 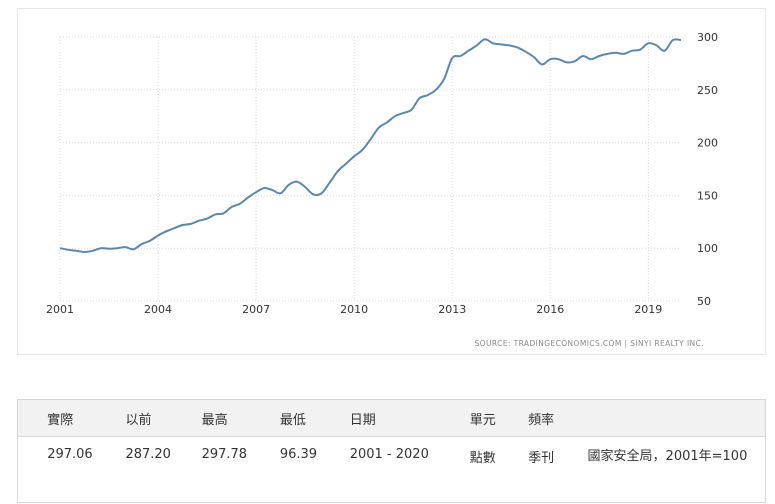 What do you see at coordinates (33, 470) in the screenshot?
I see `row-gutter` at bounding box center [33, 470].